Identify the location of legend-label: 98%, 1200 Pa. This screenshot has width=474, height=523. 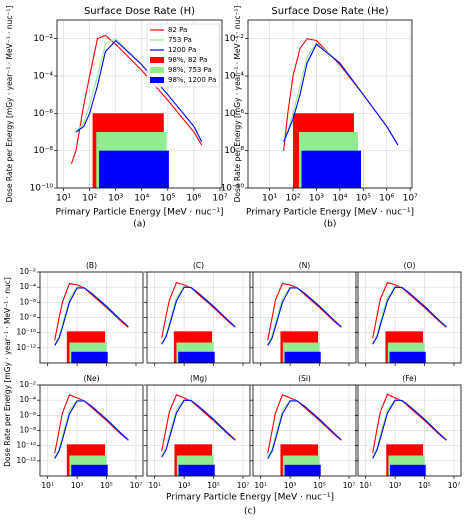
(192, 80).